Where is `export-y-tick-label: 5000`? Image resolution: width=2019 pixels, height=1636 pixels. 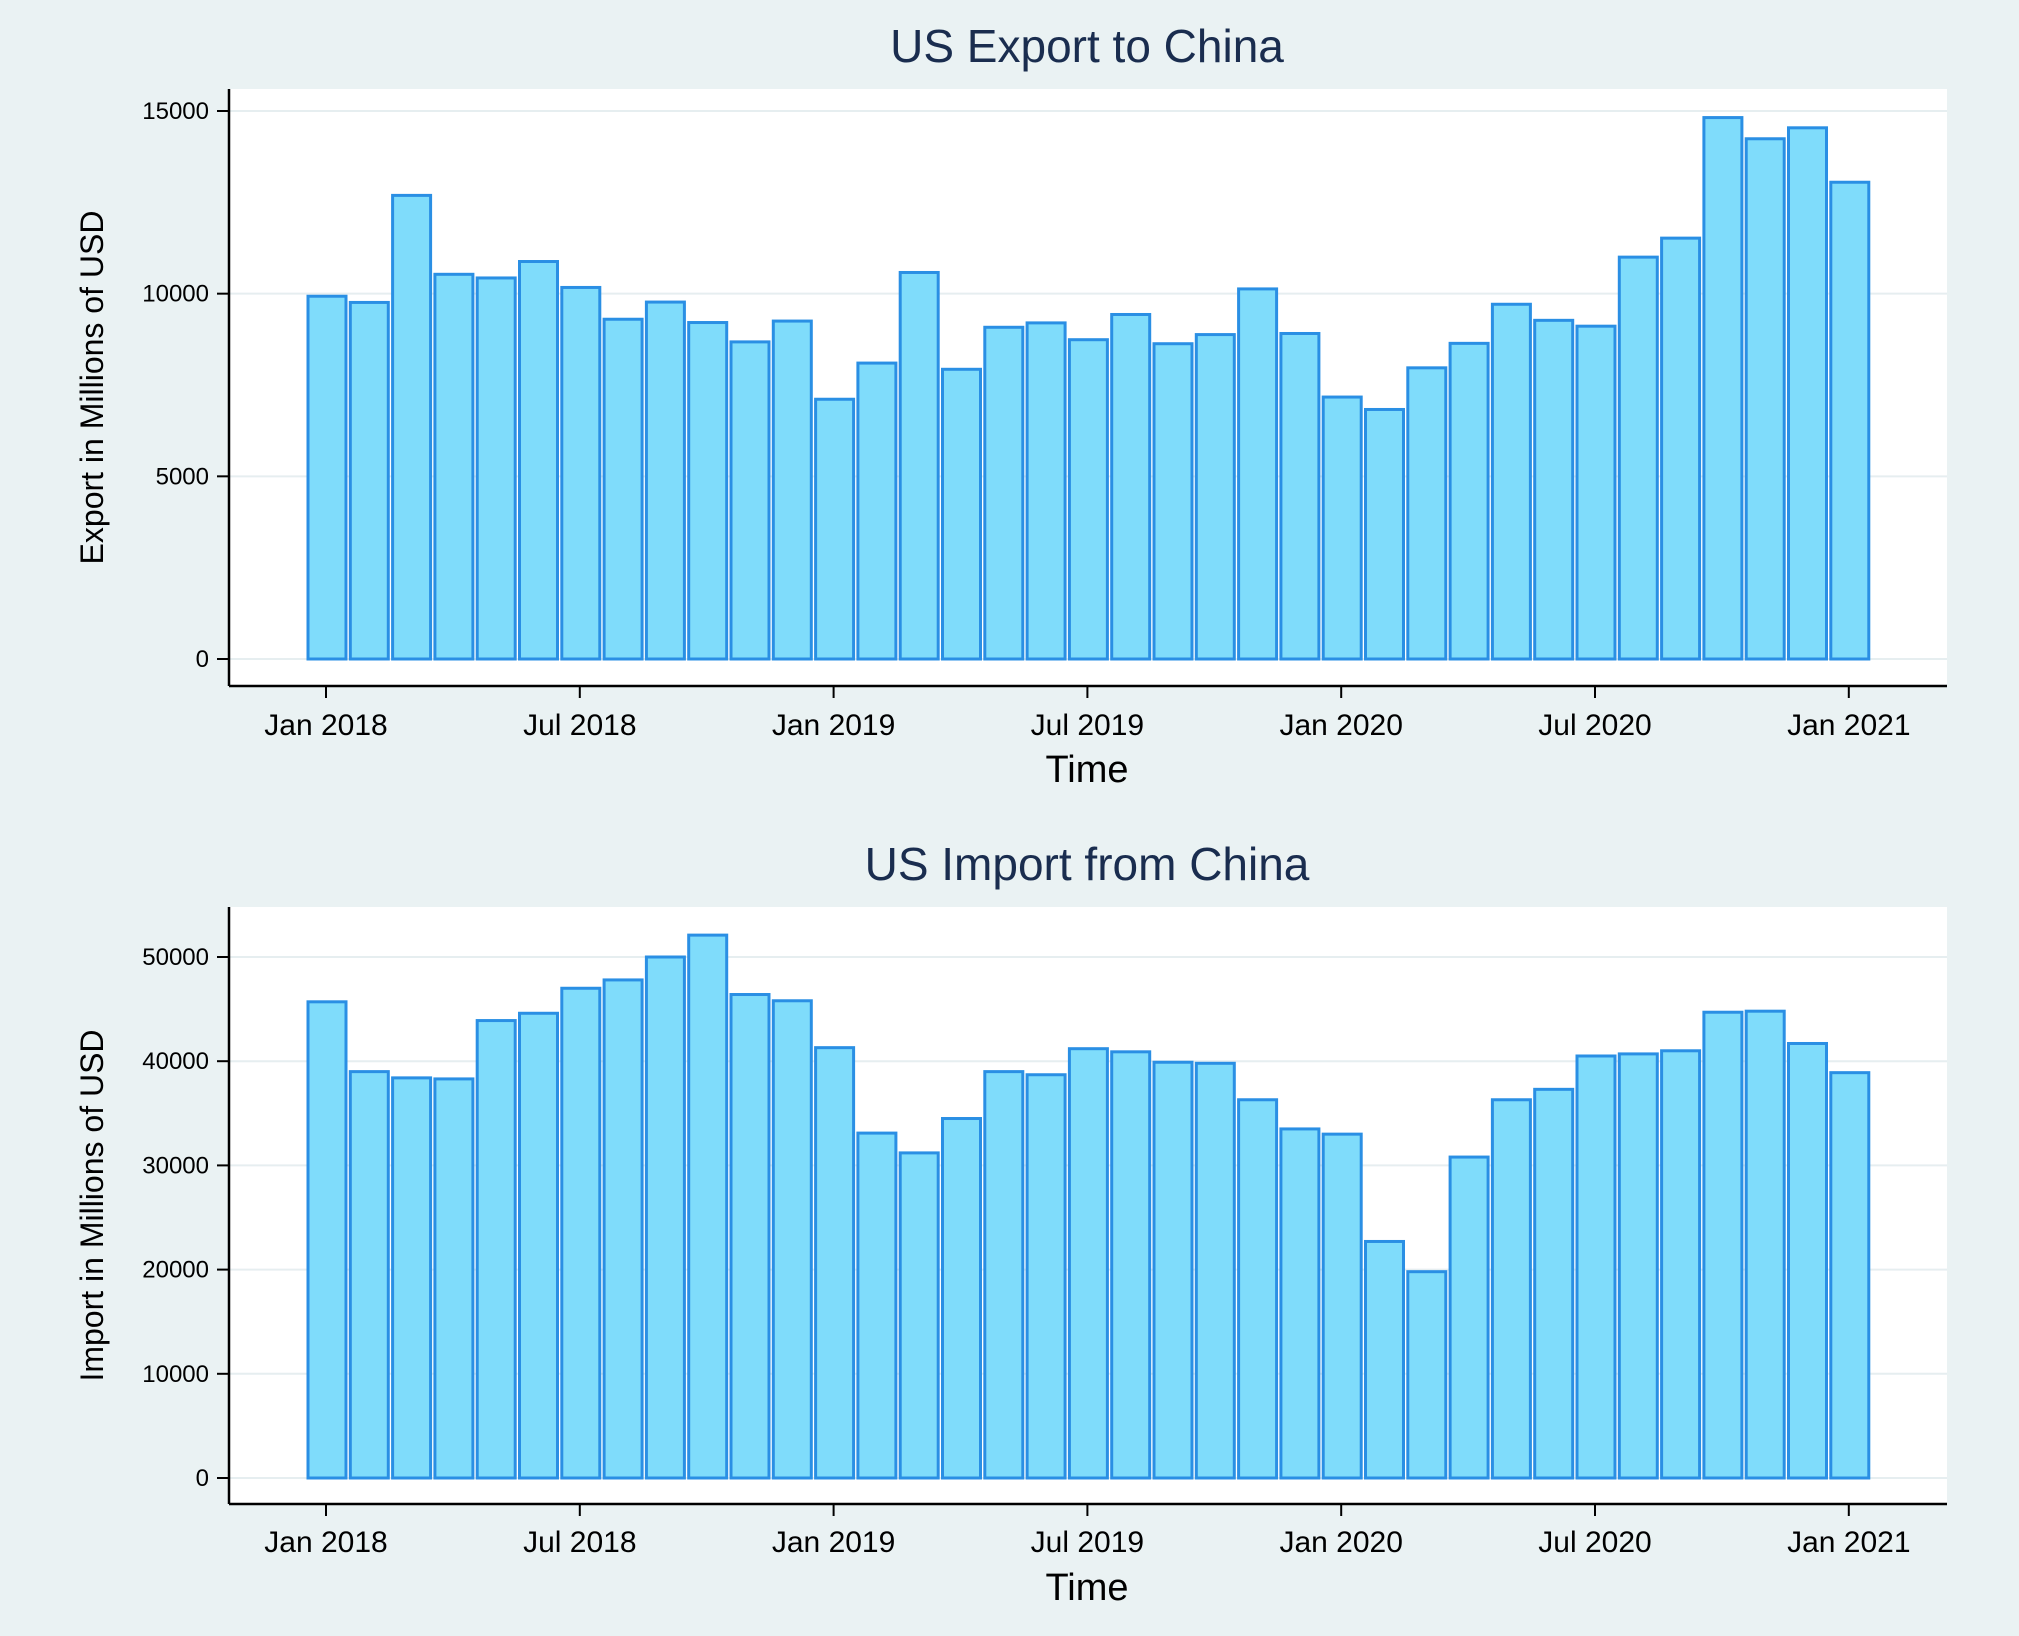 export-y-tick-label: 5000 is located at coordinates (182, 476).